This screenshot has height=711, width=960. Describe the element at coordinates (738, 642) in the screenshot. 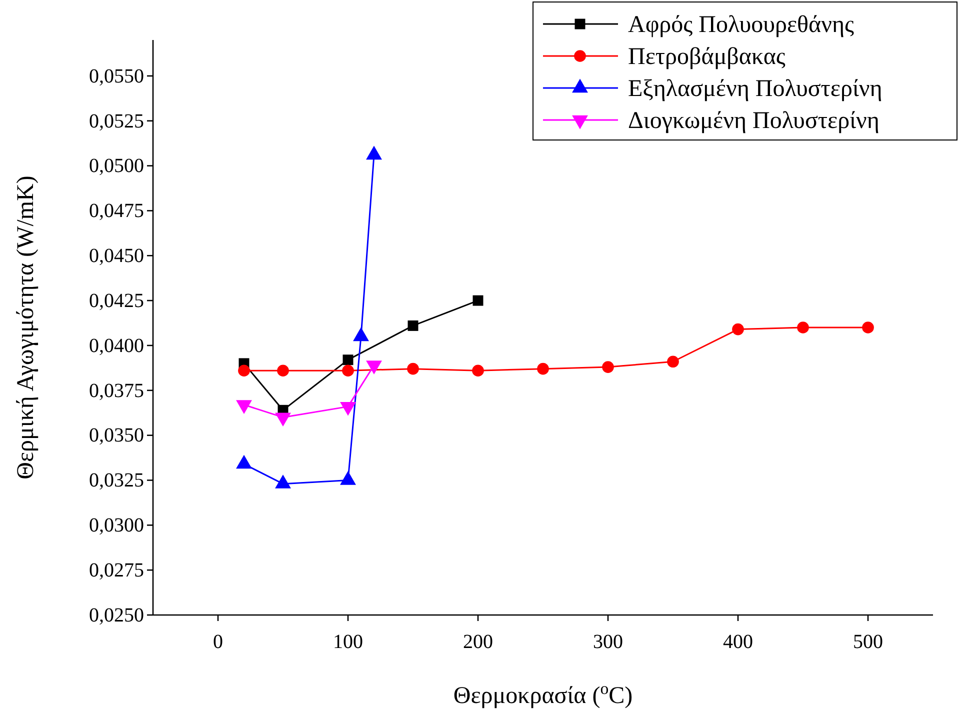

I see `x-tick-label: 400` at that location.